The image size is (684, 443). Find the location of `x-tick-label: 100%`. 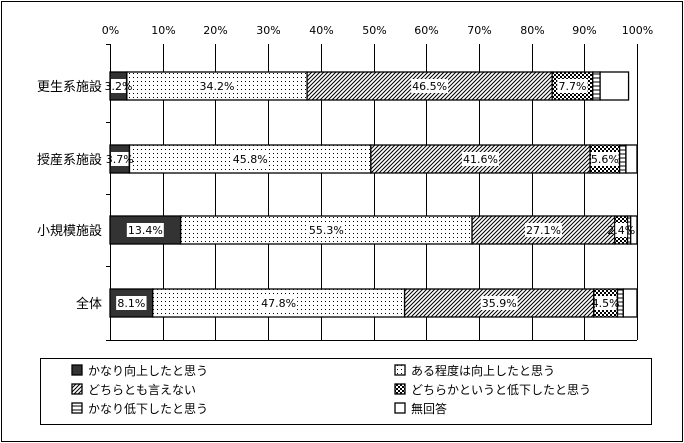

x-tick-label: 100% is located at coordinates (637, 30).